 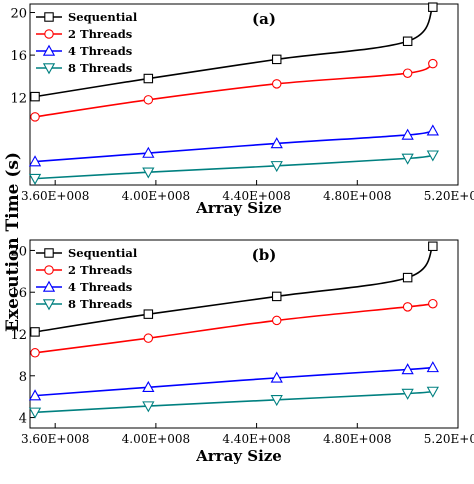 What do you see at coordinates (264, 19) in the screenshot?
I see `panel-label: (a)` at bounding box center [264, 19].